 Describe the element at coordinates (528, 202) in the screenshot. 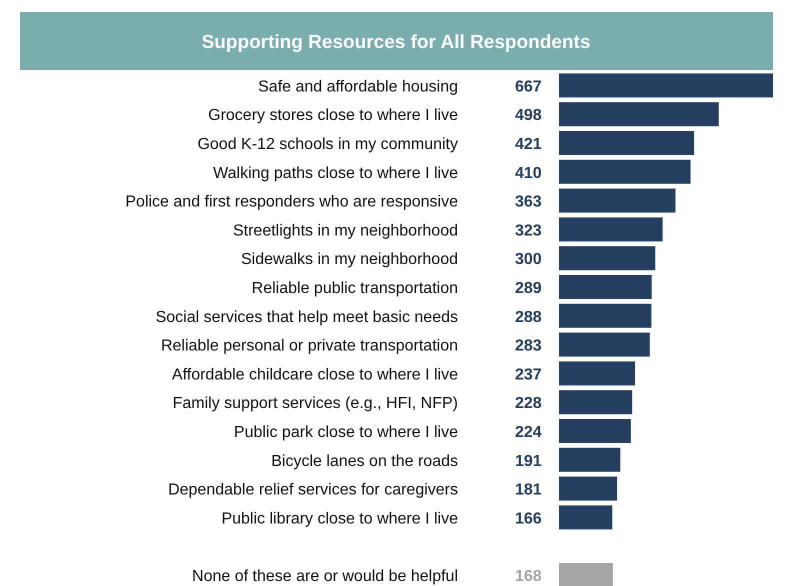

I see `data-label: 363` at that location.